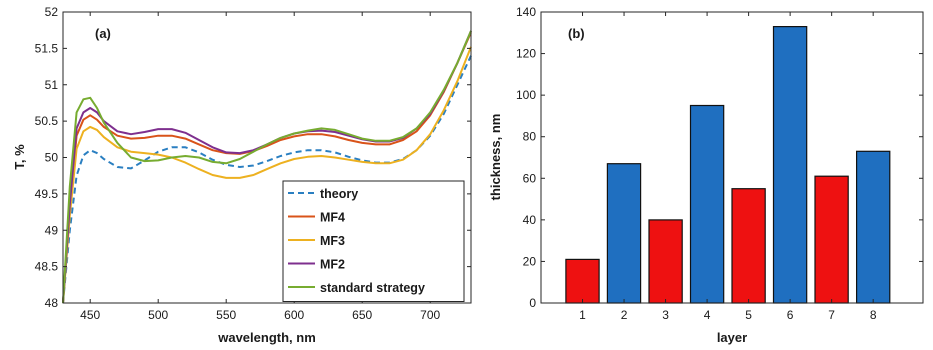  What do you see at coordinates (332, 218) in the screenshot?
I see `legend-label-mf4: MF4` at bounding box center [332, 218].